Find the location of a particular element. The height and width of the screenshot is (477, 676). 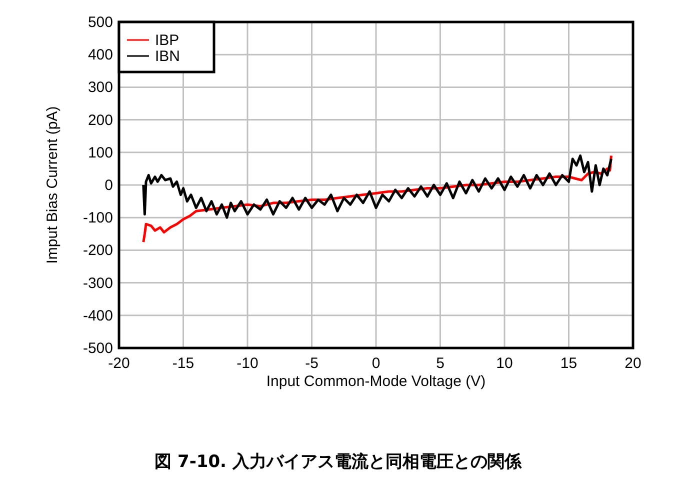

x-tick-label: 5 is located at coordinates (440, 363).